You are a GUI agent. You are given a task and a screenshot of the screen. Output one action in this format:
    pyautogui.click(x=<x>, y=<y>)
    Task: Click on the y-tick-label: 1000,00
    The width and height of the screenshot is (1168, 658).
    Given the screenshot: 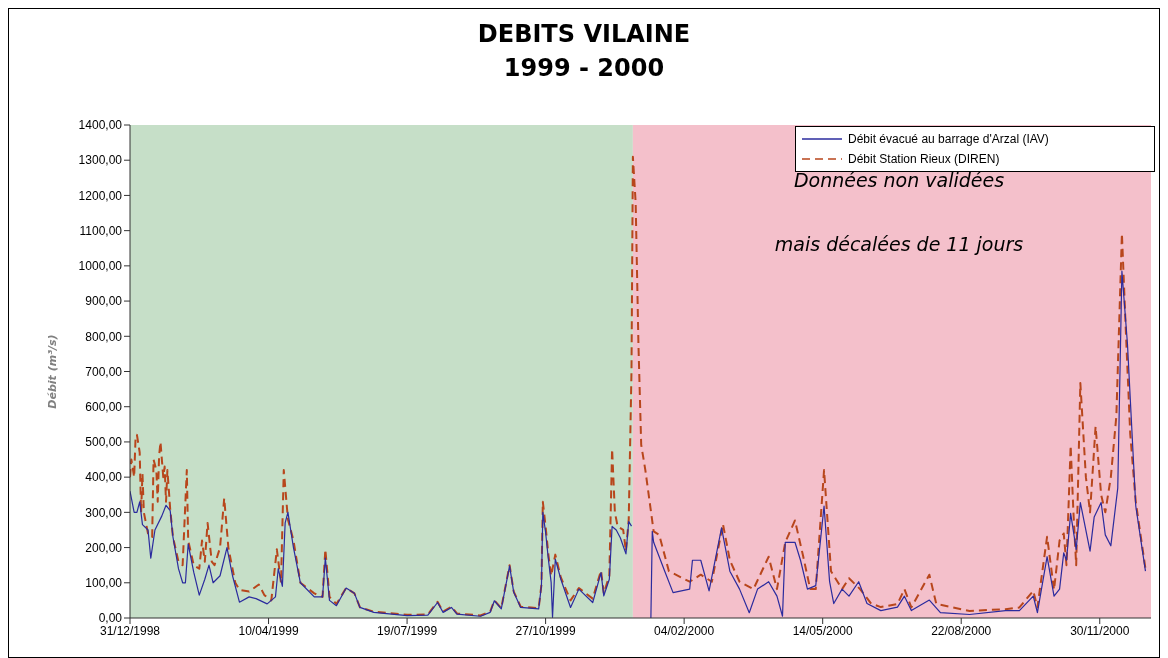 What is the action you would take?
    pyautogui.click(x=100, y=266)
    